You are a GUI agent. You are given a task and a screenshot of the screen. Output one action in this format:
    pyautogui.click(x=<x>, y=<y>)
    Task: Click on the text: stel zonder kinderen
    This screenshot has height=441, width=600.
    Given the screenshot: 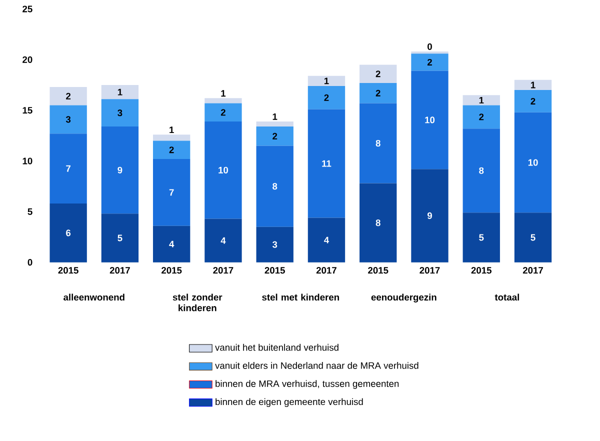 What is the action you would take?
    pyautogui.click(x=197, y=303)
    